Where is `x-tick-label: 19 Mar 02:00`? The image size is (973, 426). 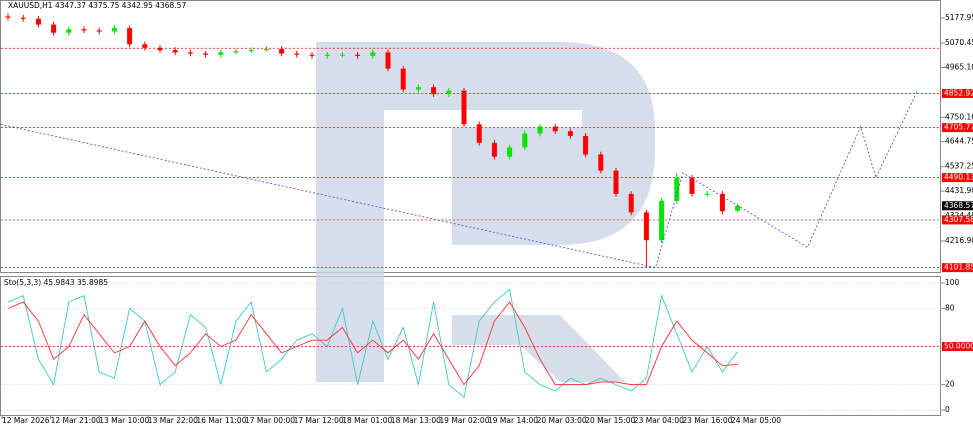
x-tick-label: 19 Mar 02:00 is located at coordinates (464, 420).